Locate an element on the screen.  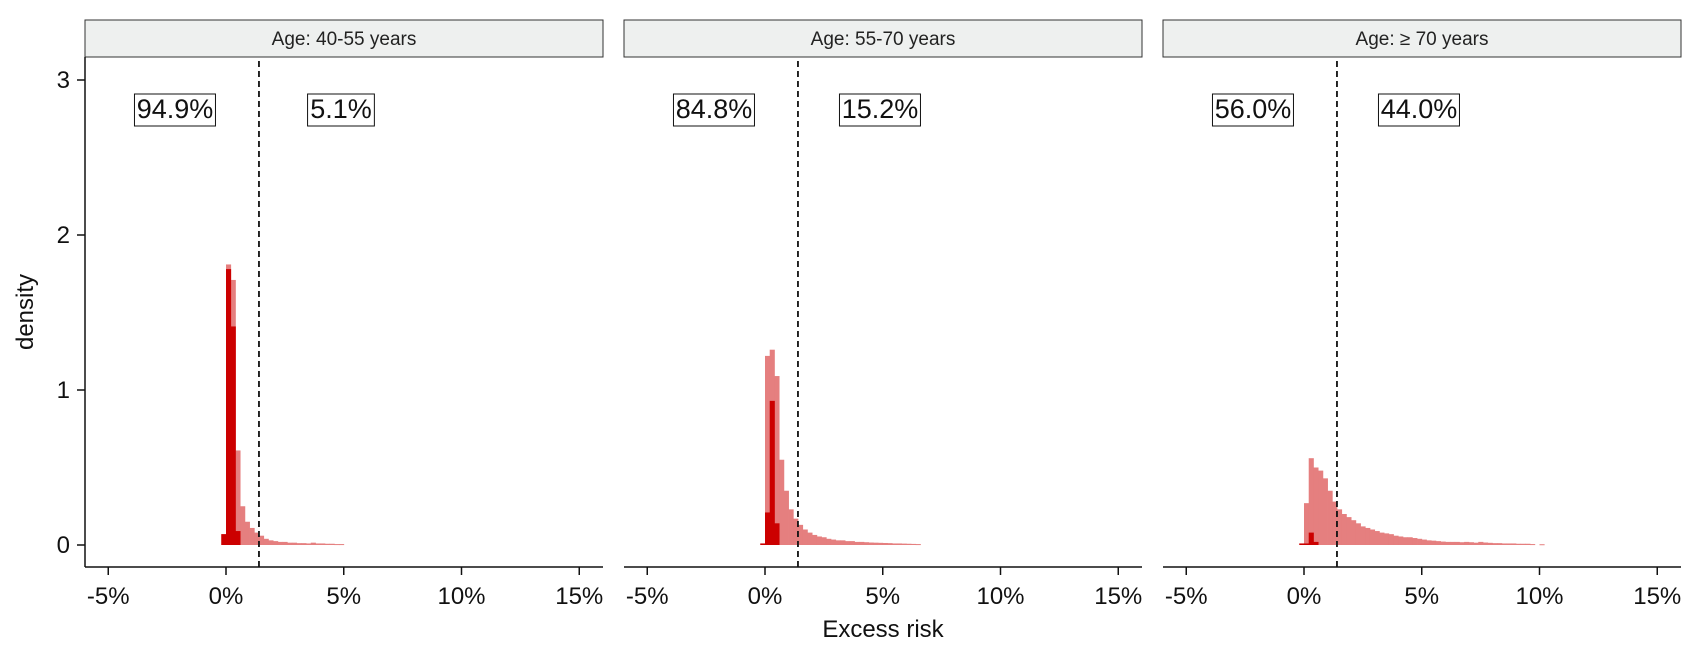
y-axis-title: density is located at coordinates (25, 312).